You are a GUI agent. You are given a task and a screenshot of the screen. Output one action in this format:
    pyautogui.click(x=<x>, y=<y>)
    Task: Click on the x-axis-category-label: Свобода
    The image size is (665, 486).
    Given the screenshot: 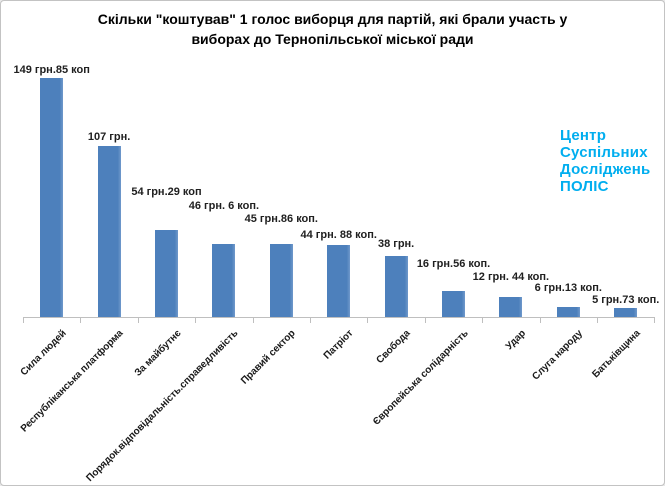 What is the action you would take?
    pyautogui.click(x=393, y=347)
    